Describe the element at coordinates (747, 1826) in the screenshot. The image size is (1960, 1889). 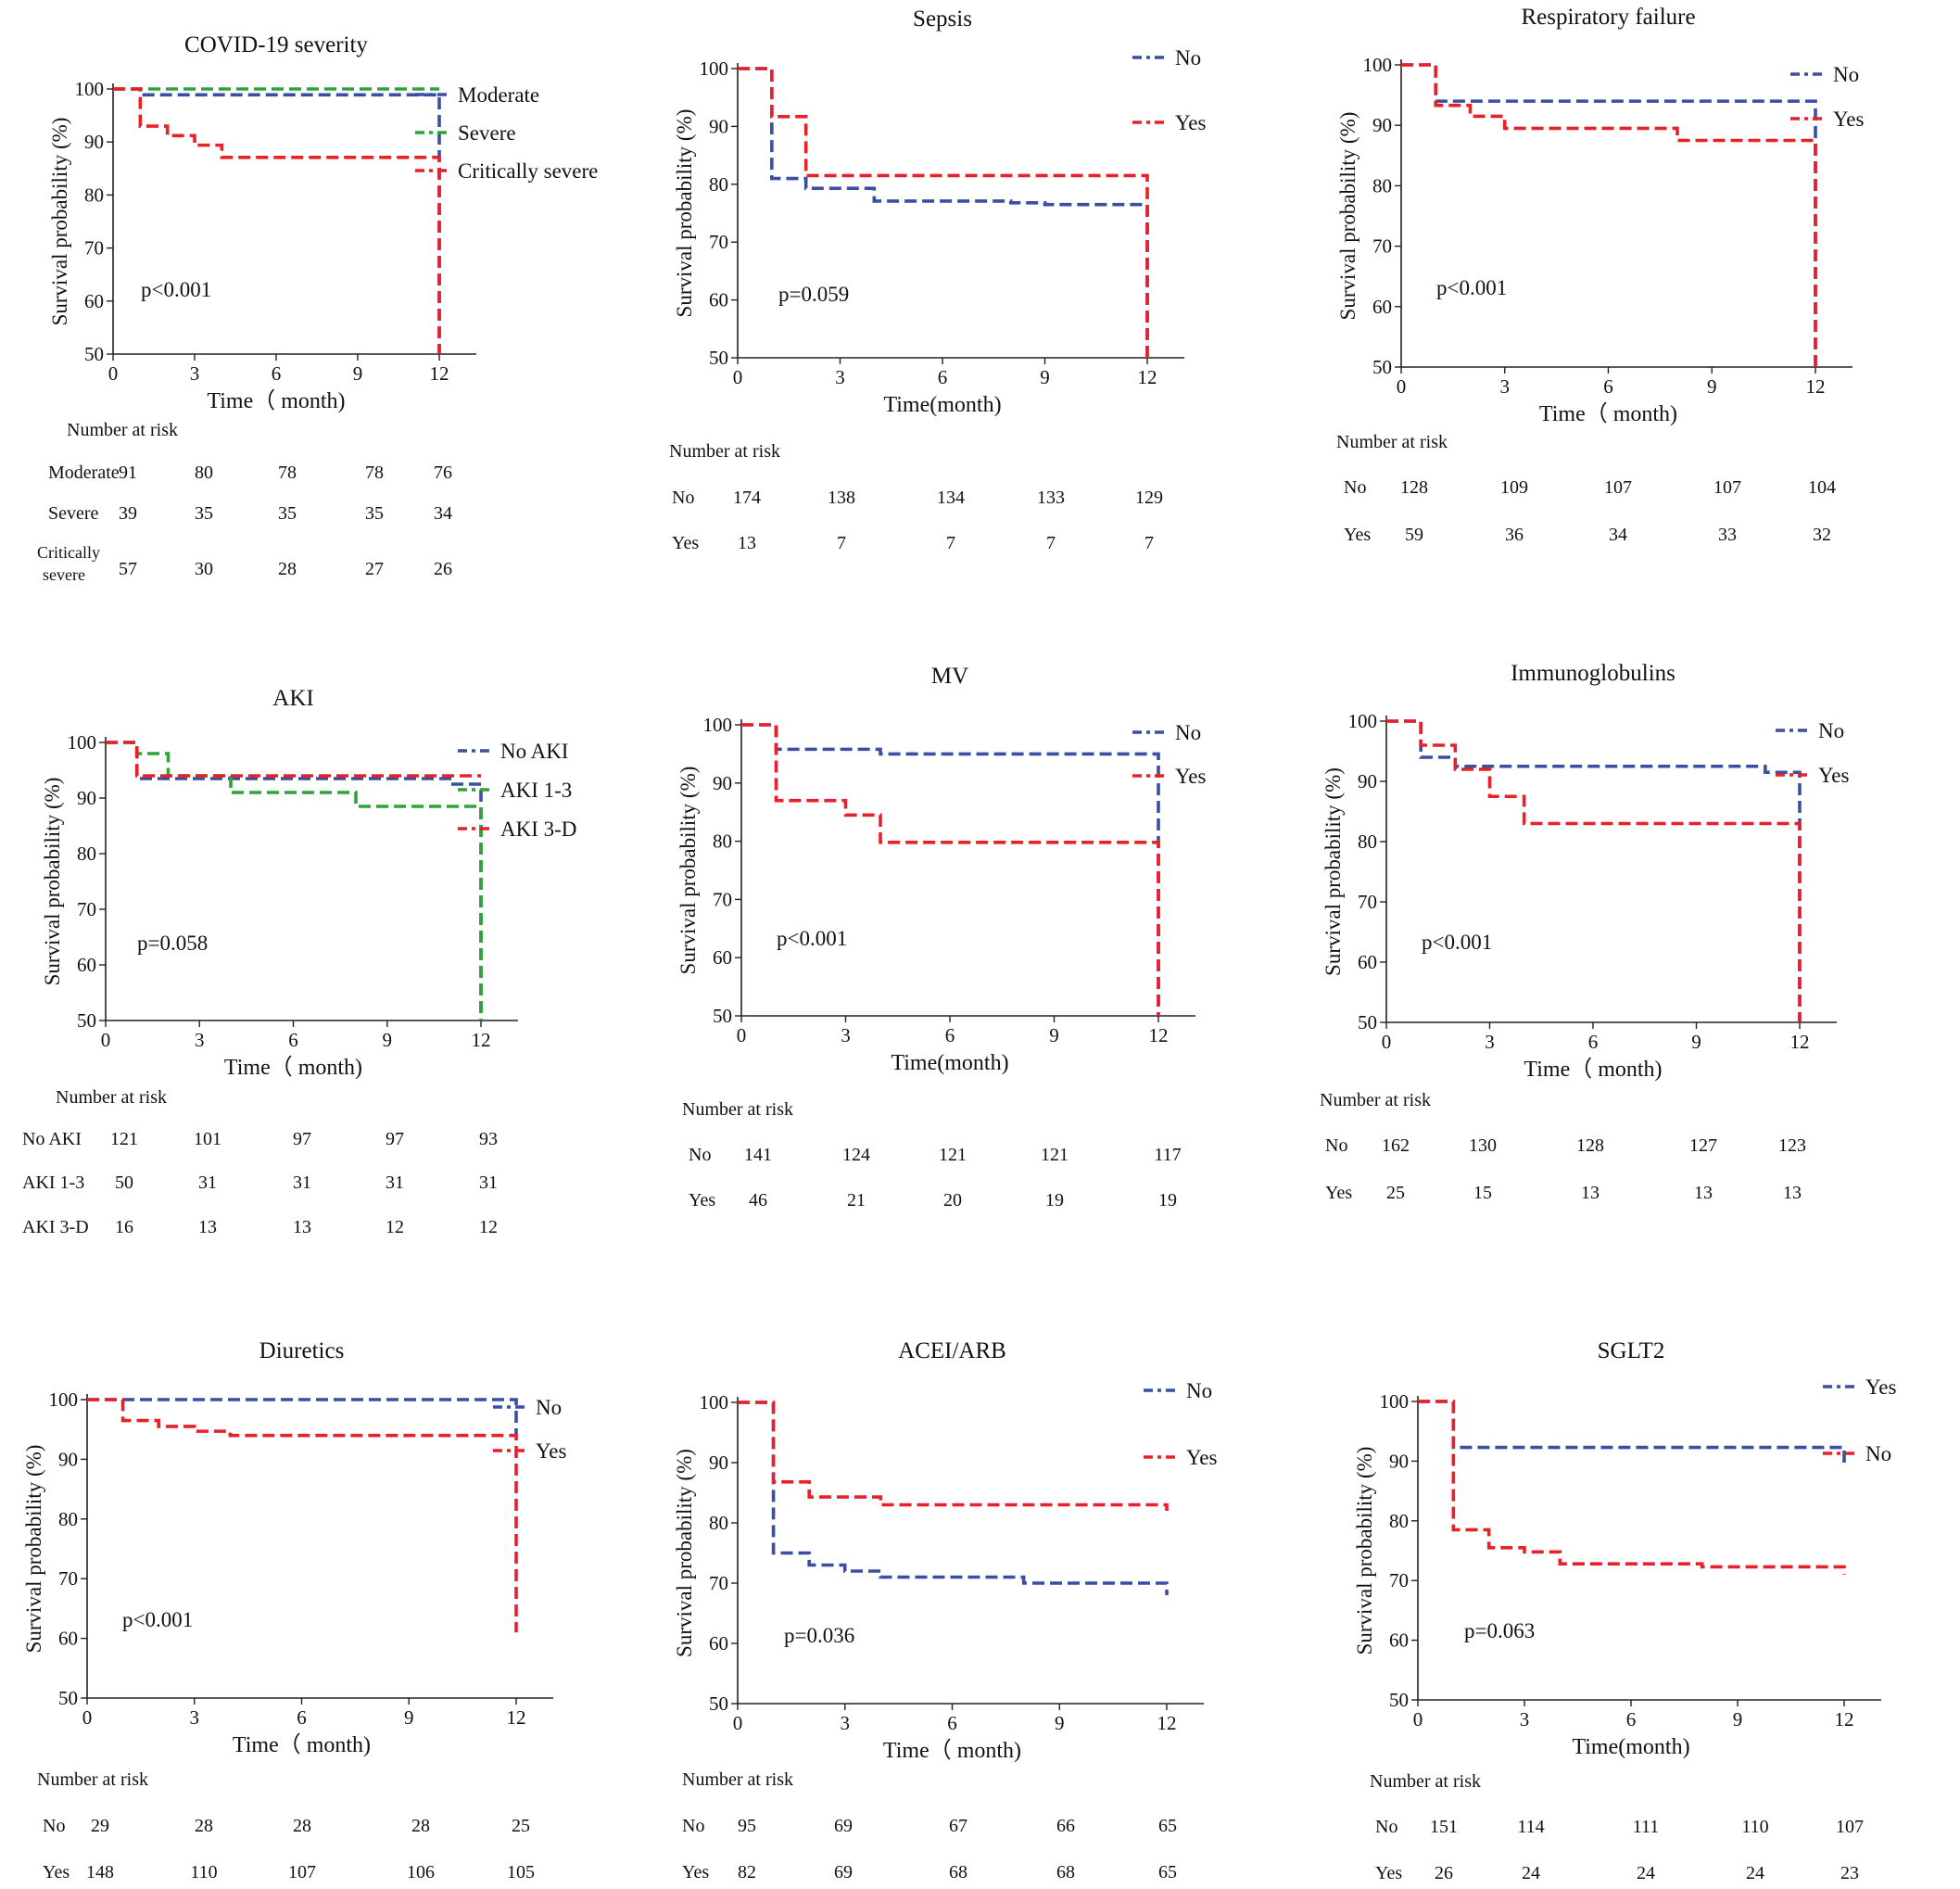
I see `risk-value: 95` at that location.